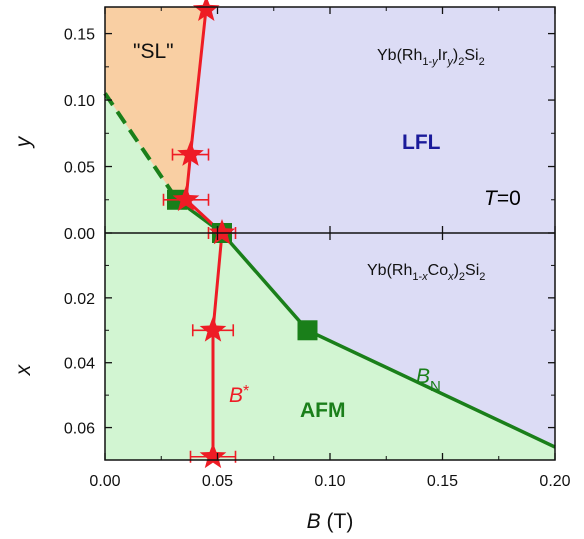 The height and width of the screenshot is (539, 584). I want to click on y-tick-label-top-1: 0.05, so click(79, 168).